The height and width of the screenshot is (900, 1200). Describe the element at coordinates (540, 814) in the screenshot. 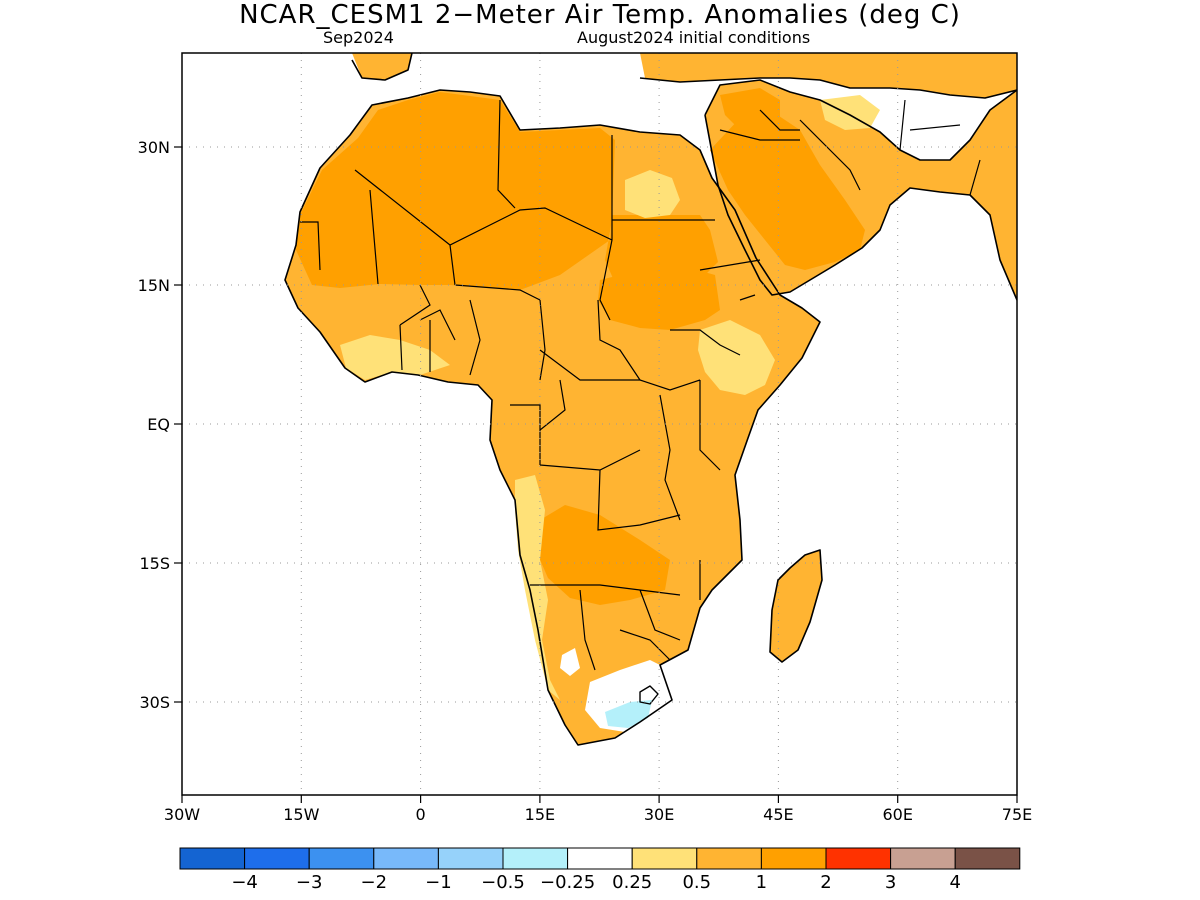

I see `xtick-label: 15E` at that location.